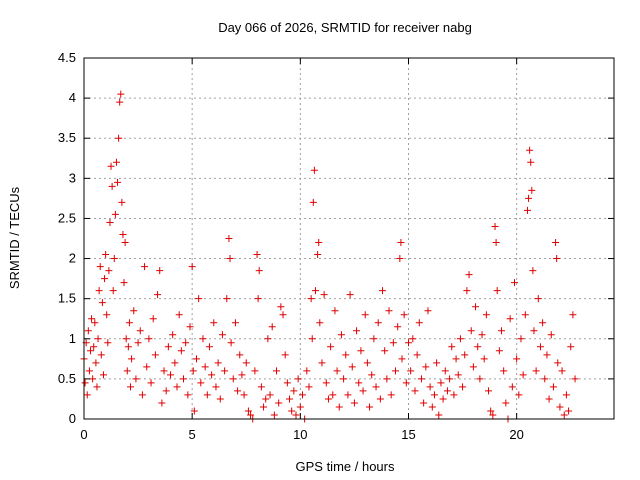 Image resolution: width=640 pixels, height=480 pixels. Describe the element at coordinates (67, 298) in the screenshot. I see `y-tick-label: 1.5` at that location.